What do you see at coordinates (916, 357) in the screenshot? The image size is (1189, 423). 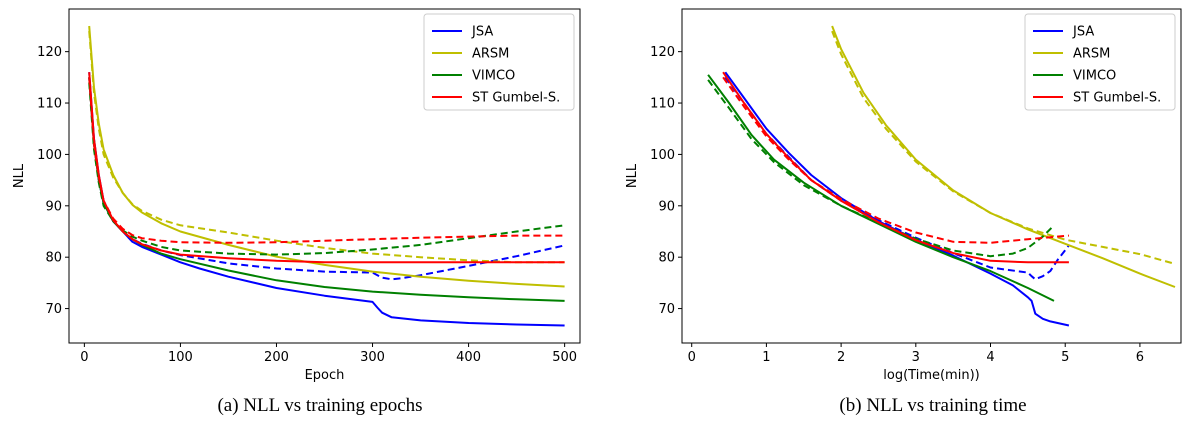 I see `x-tick-label: 3` at bounding box center [916, 357].